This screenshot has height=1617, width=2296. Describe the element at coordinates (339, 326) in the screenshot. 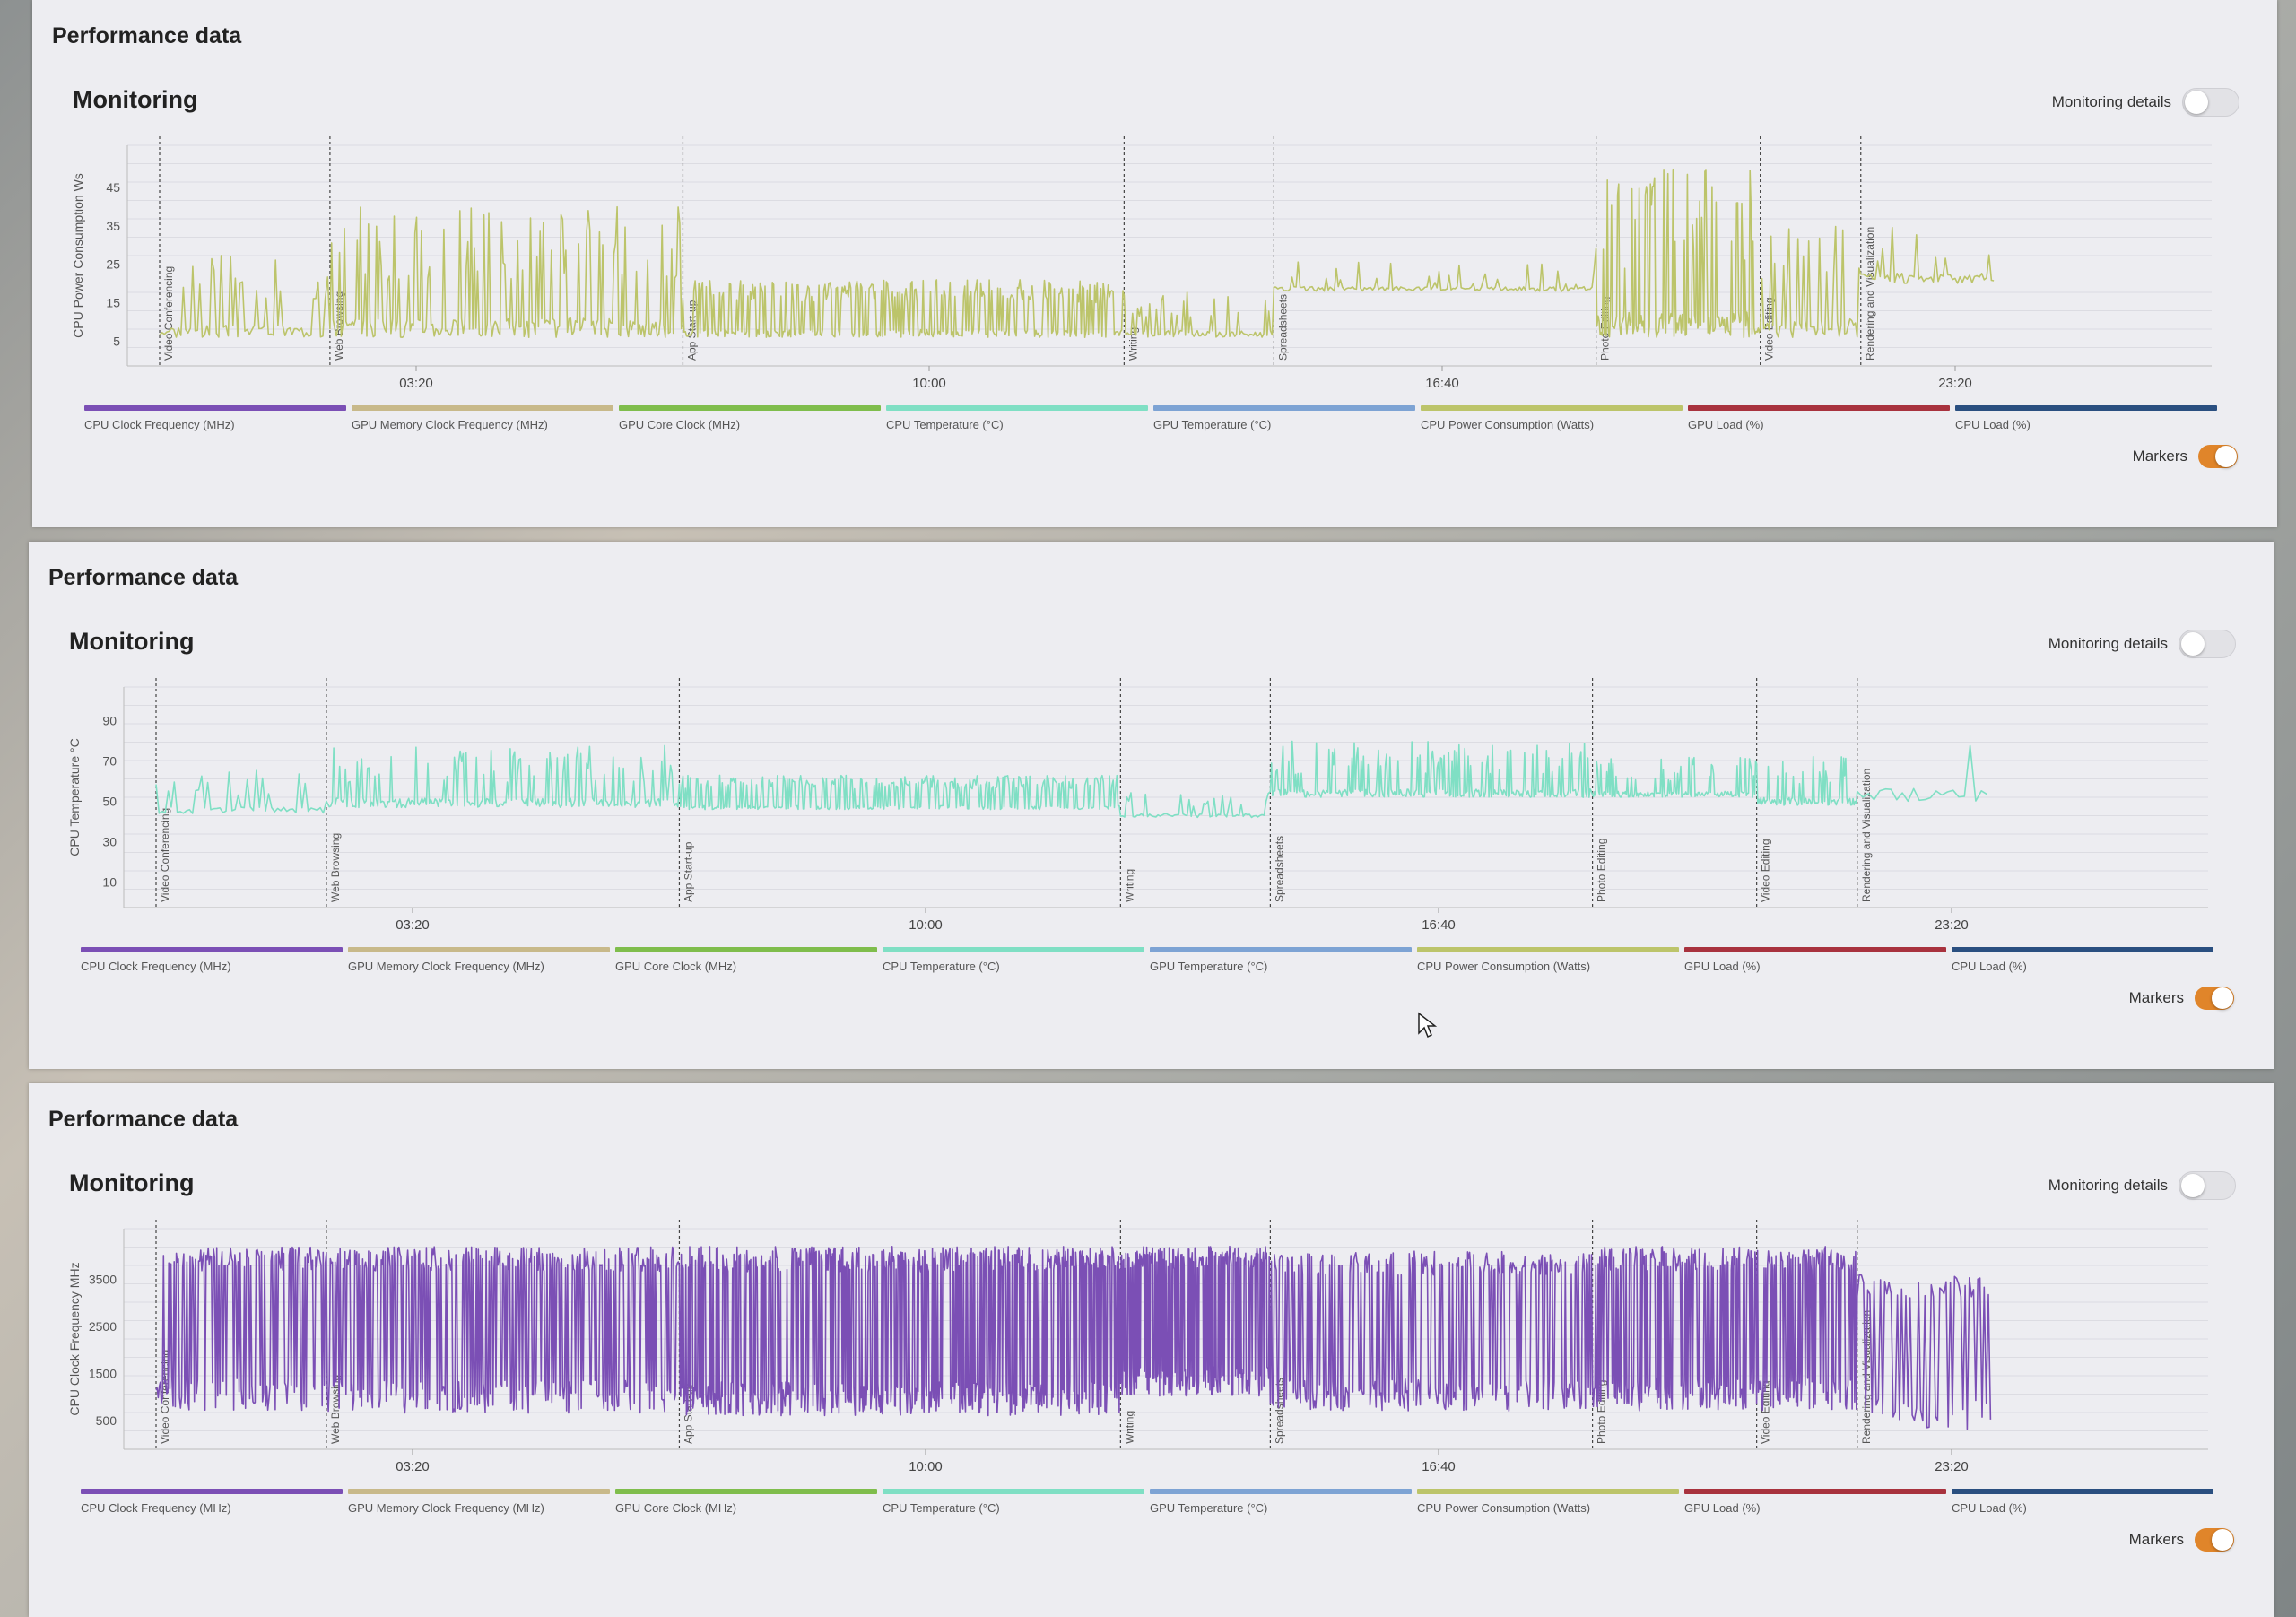

I see `marker-label: Web Browsing` at that location.